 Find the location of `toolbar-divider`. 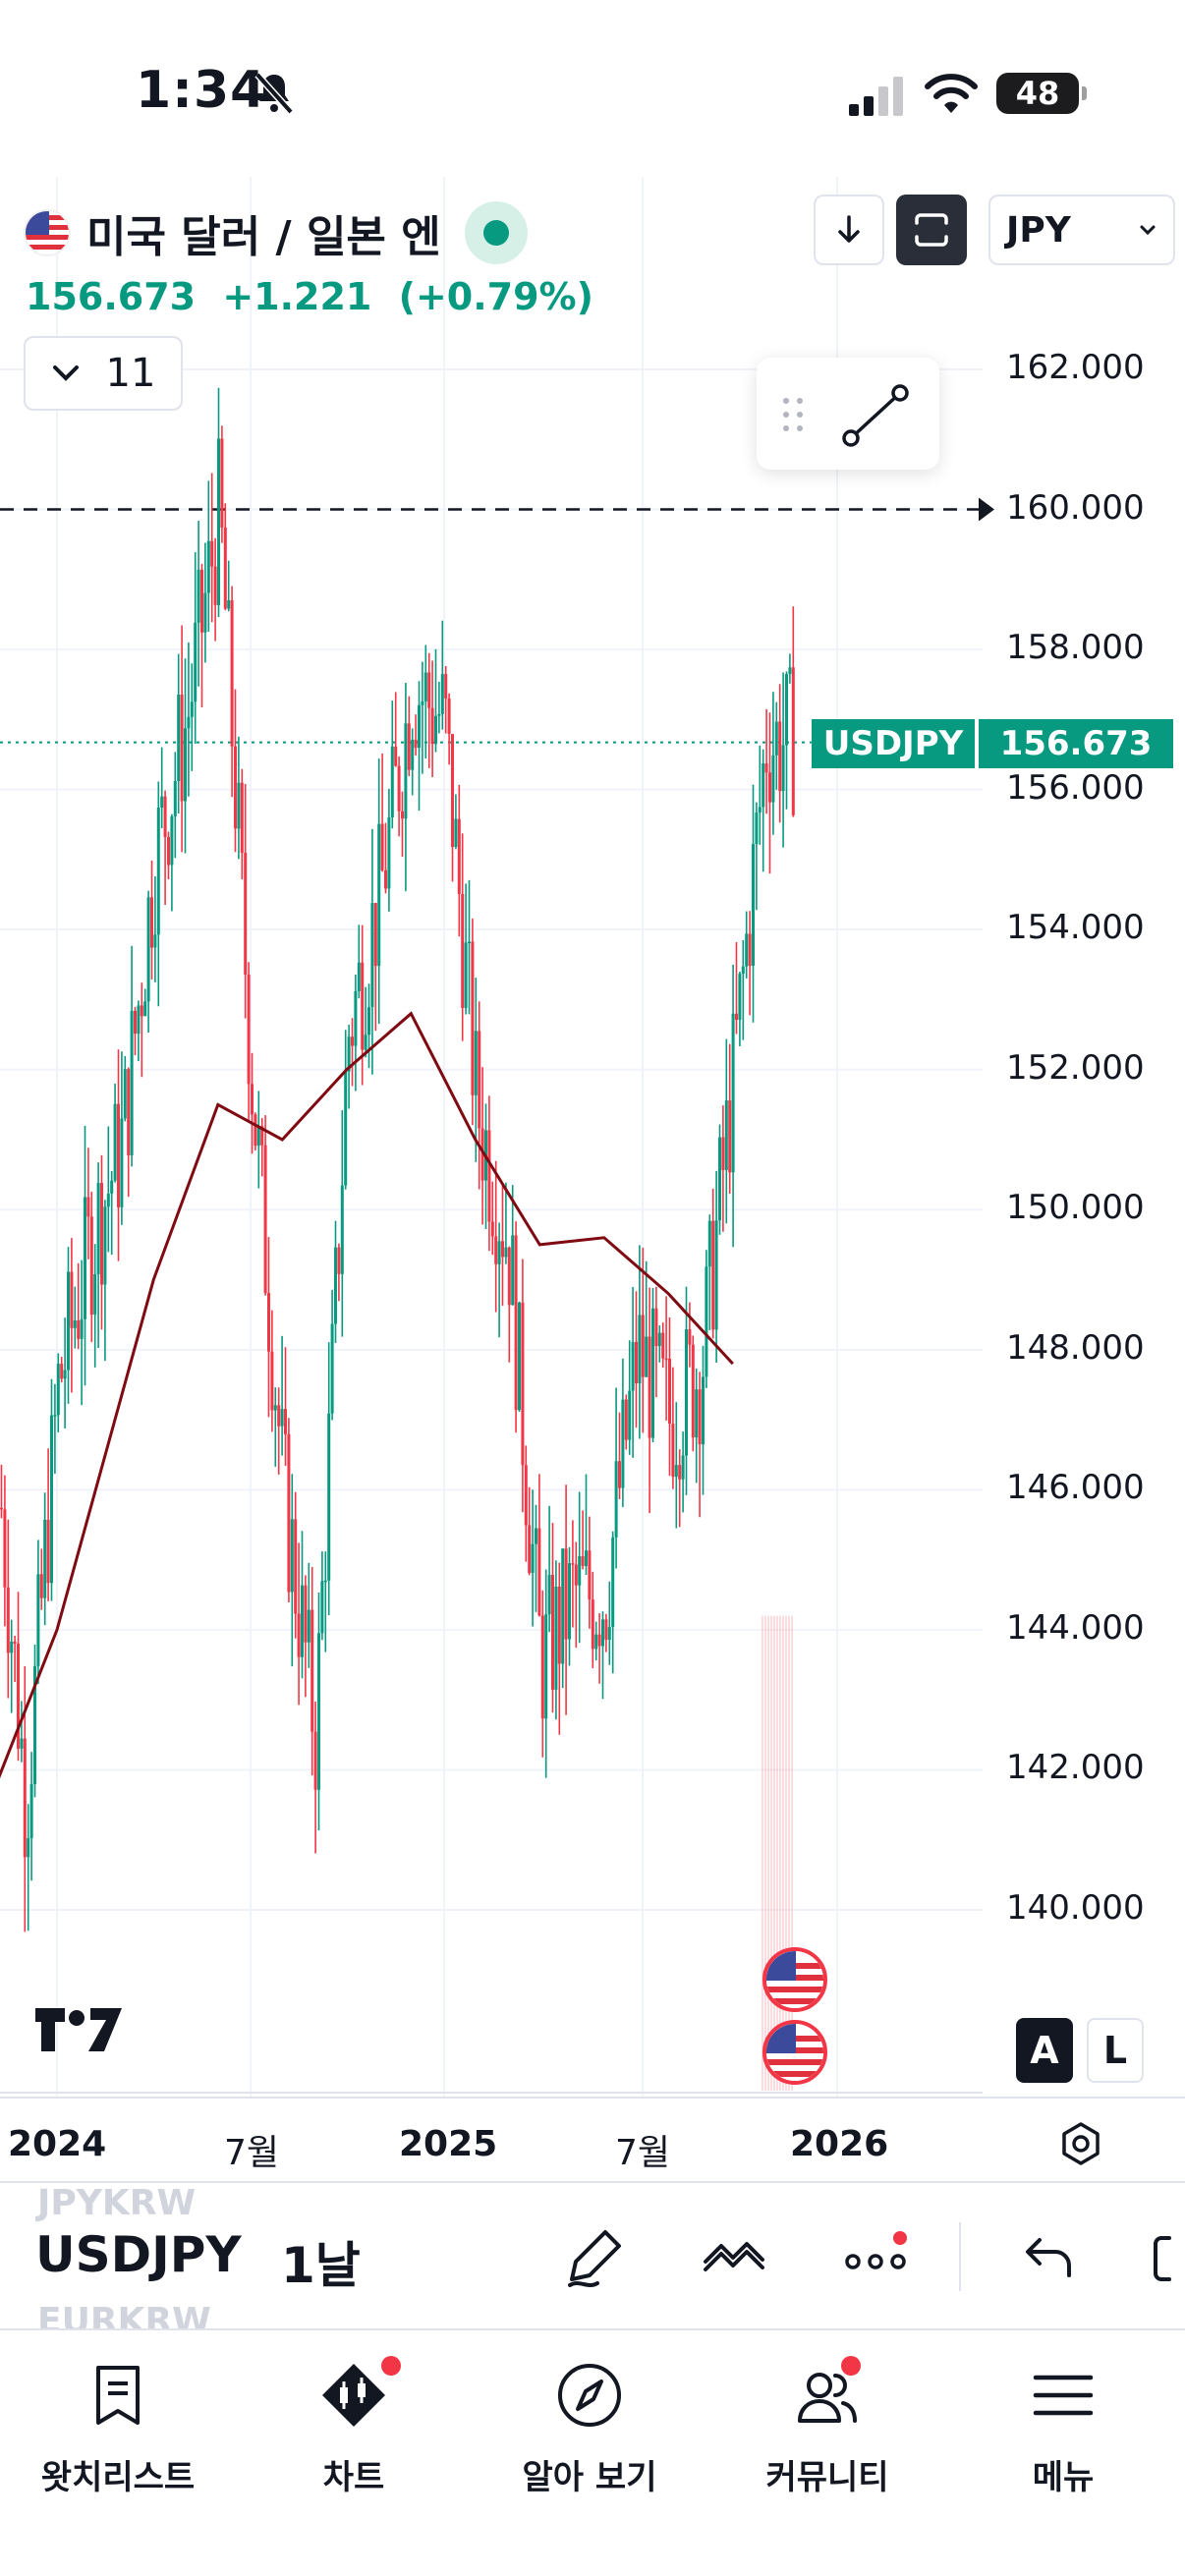

toolbar-divider is located at coordinates (960, 2256).